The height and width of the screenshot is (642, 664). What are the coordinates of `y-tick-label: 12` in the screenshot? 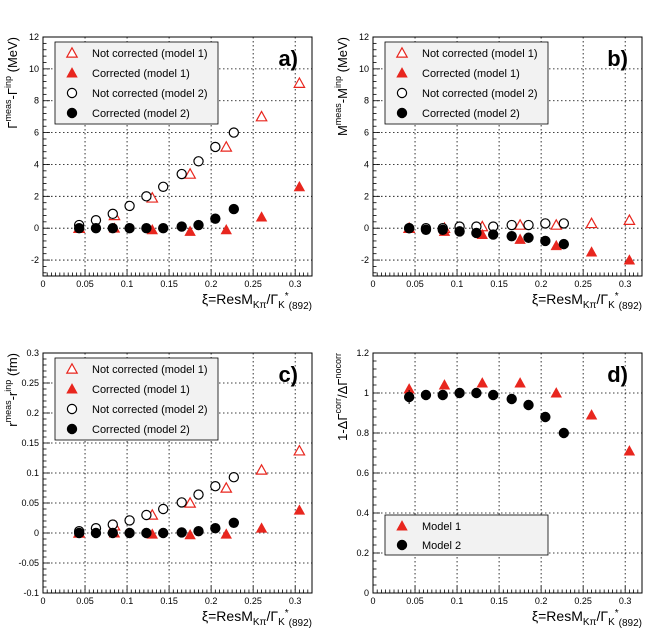 It's located at (364, 37).